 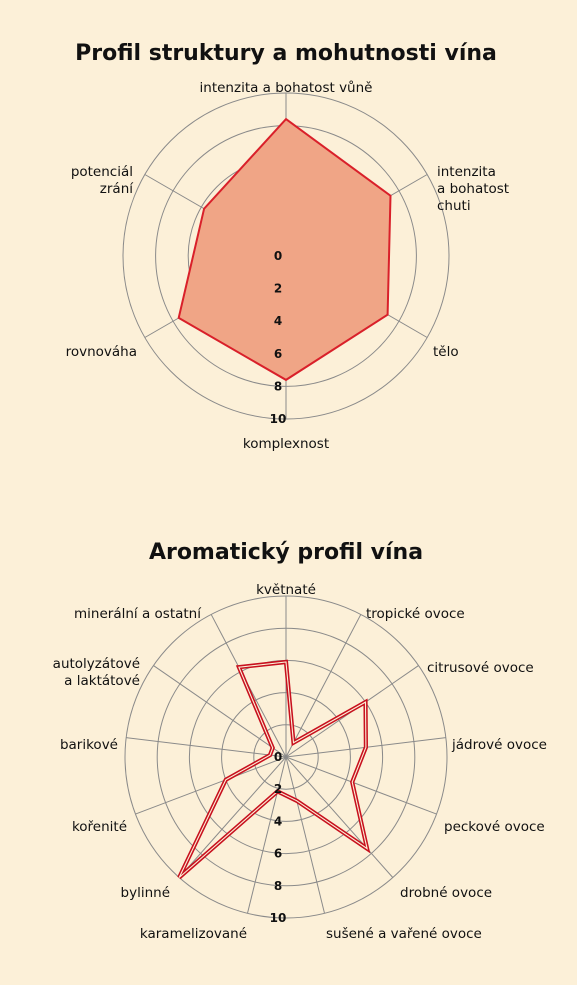 What do you see at coordinates (286, 53) in the screenshot?
I see `chart-title: Profil struktury a mohutnosti vína` at bounding box center [286, 53].